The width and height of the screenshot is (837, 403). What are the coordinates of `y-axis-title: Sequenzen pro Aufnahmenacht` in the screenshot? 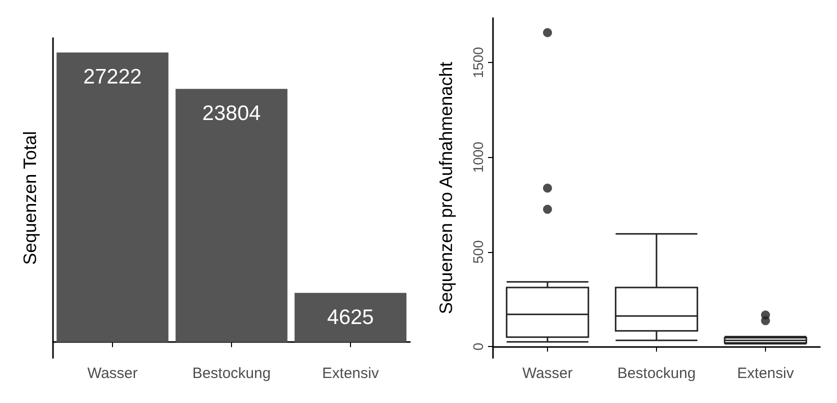 It's located at (446, 188).